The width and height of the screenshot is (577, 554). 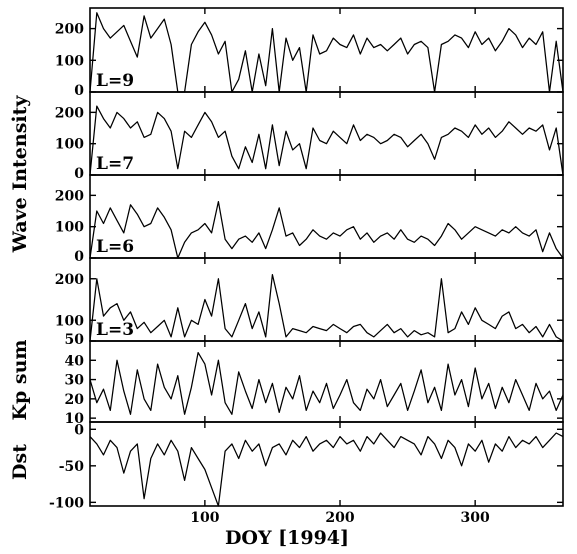 What do you see at coordinates (20, 174) in the screenshot?
I see `wave-intensity-axis-title: Wave Intensity` at bounding box center [20, 174].